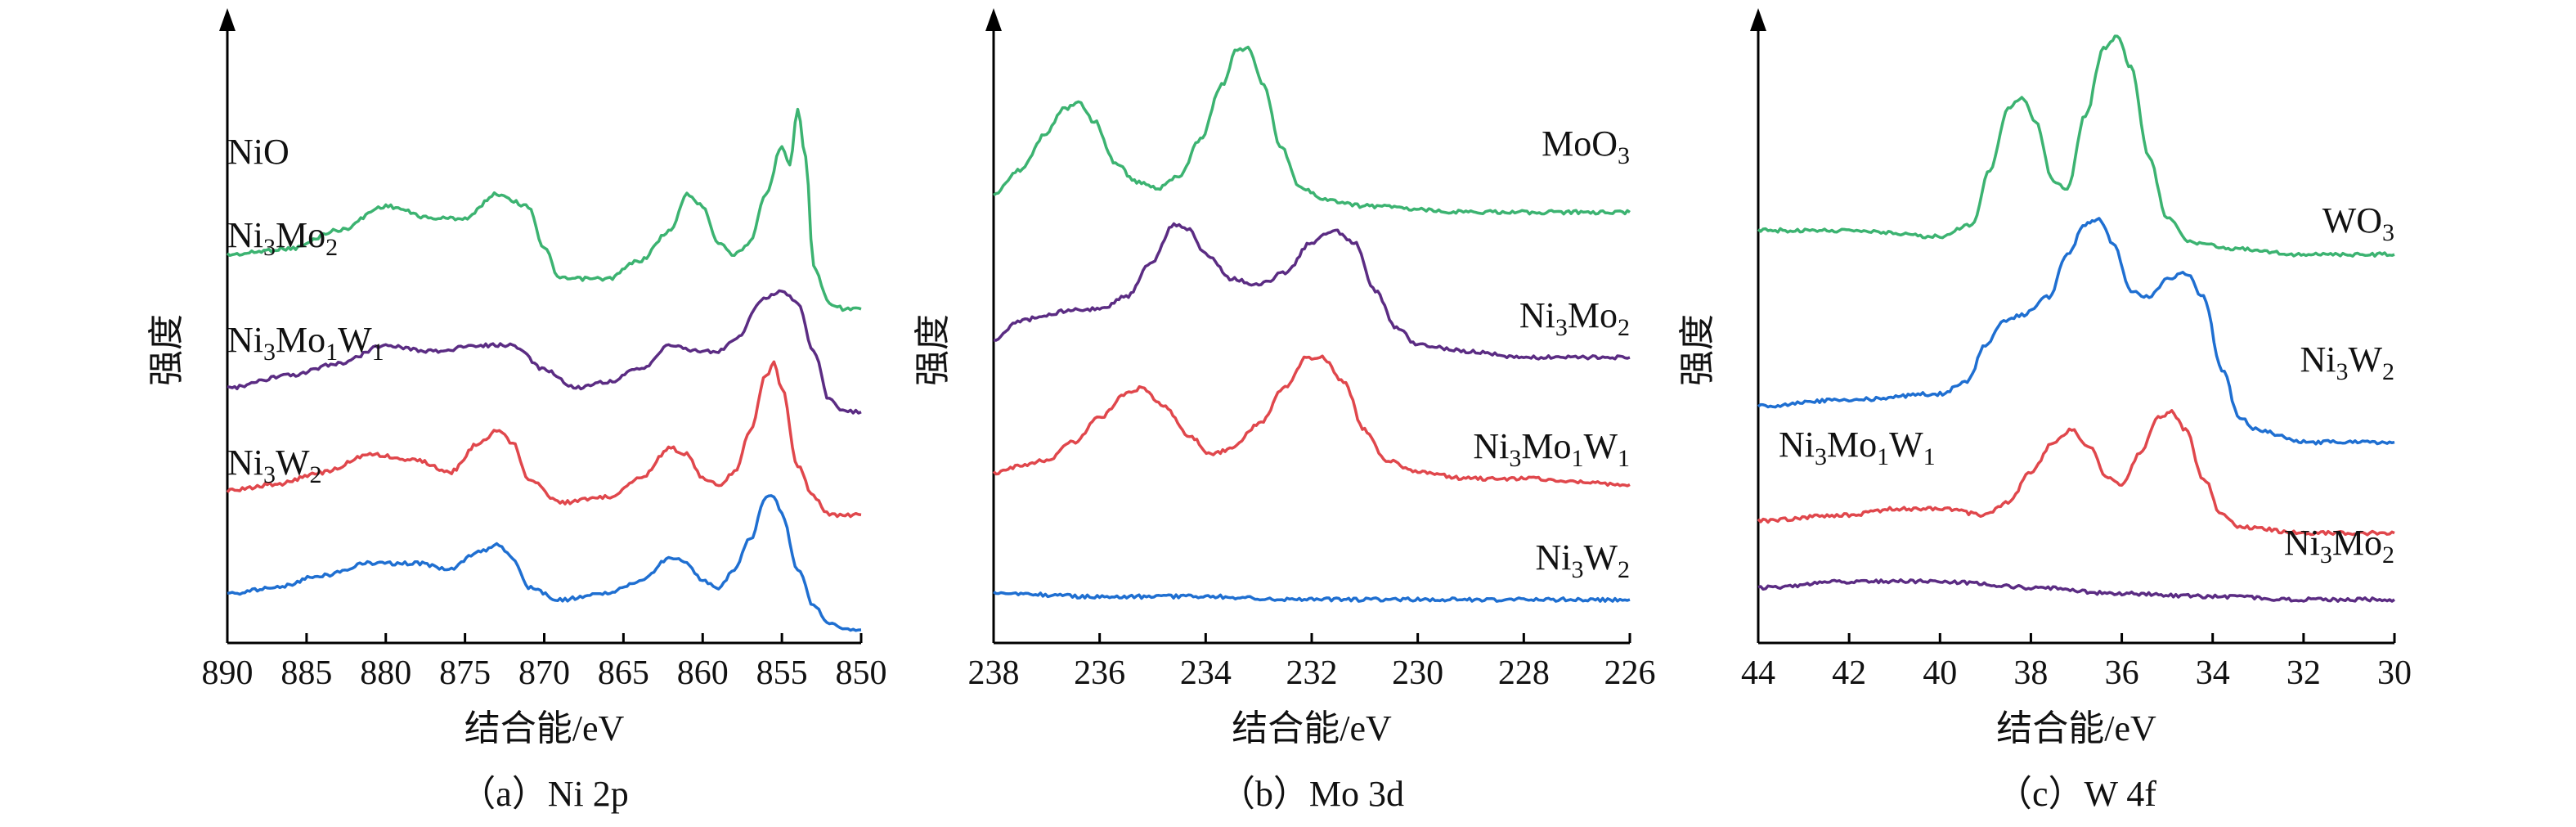  What do you see at coordinates (2076, 794) in the screenshot?
I see `panel-caption: （c）W 4f` at bounding box center [2076, 794].